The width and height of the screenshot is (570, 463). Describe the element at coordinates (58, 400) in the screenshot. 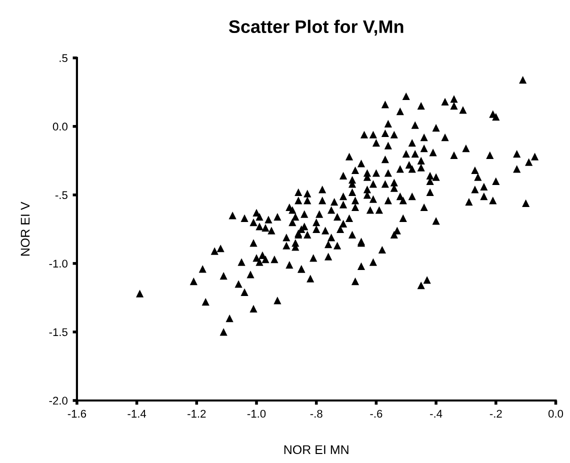

I see `y-tick-label: -2.0` at that location.